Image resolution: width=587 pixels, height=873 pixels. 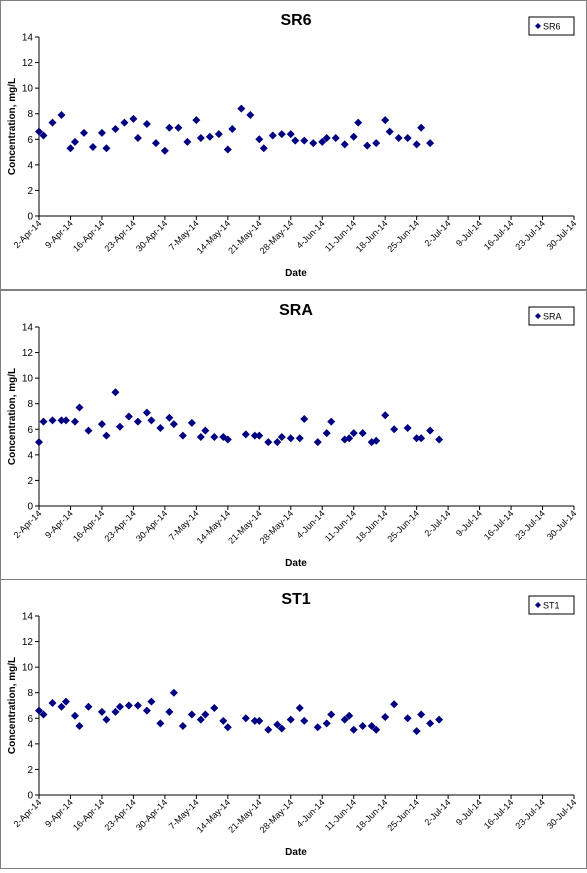 I want to click on x-tick-label: 11-Jun-14, so click(x=340, y=814).